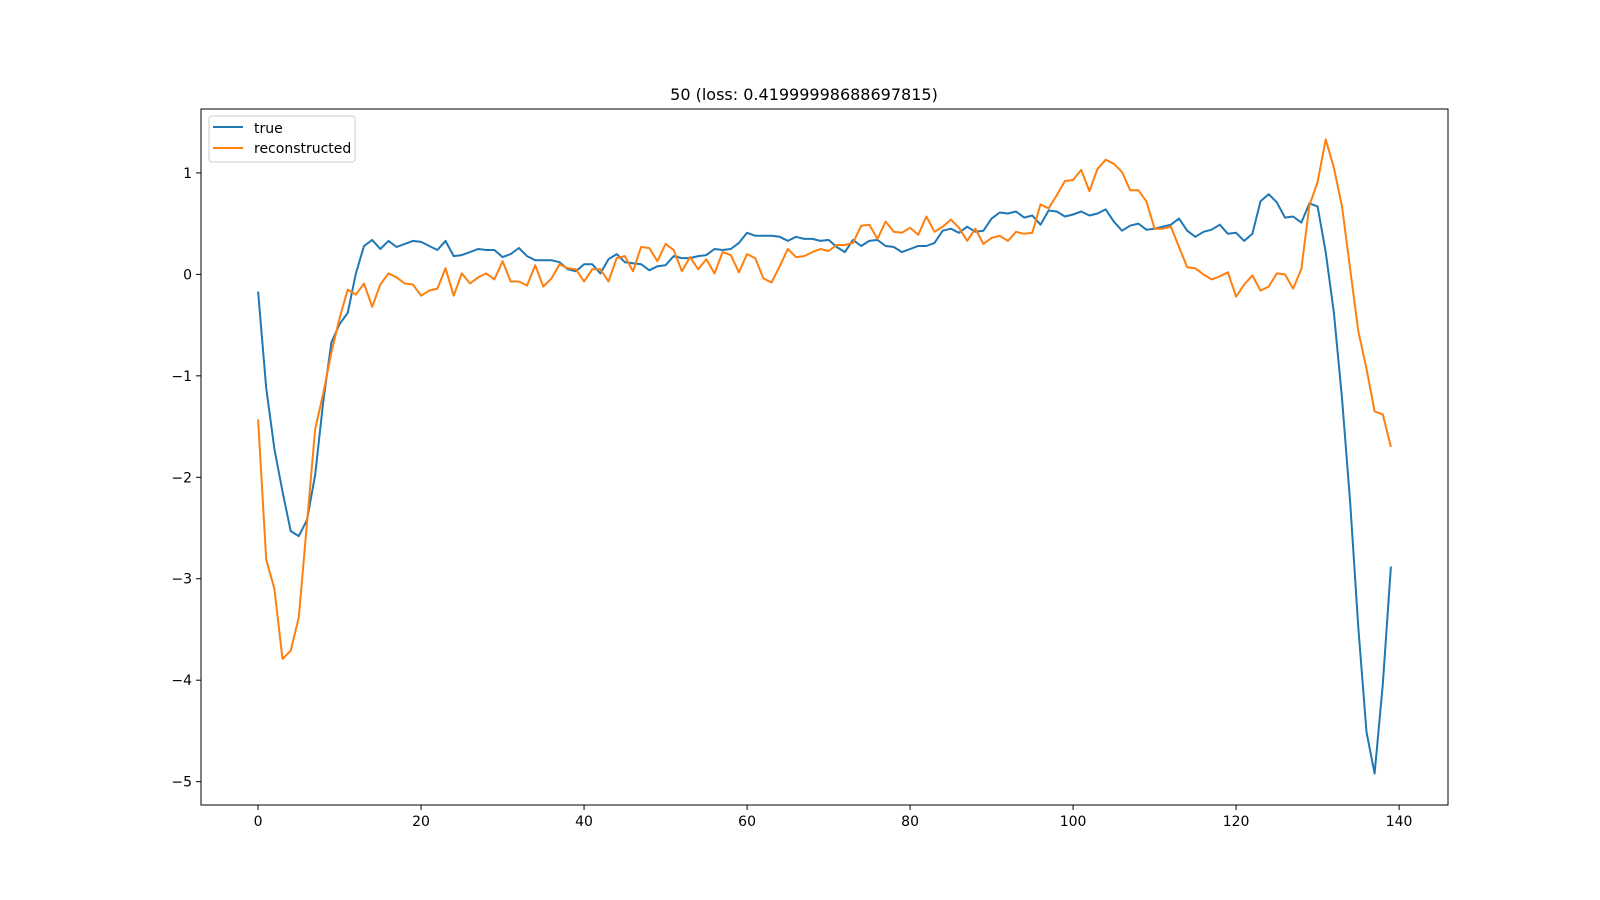 The height and width of the screenshot is (900, 1600). I want to click on x-tick-label: 80, so click(910, 822).